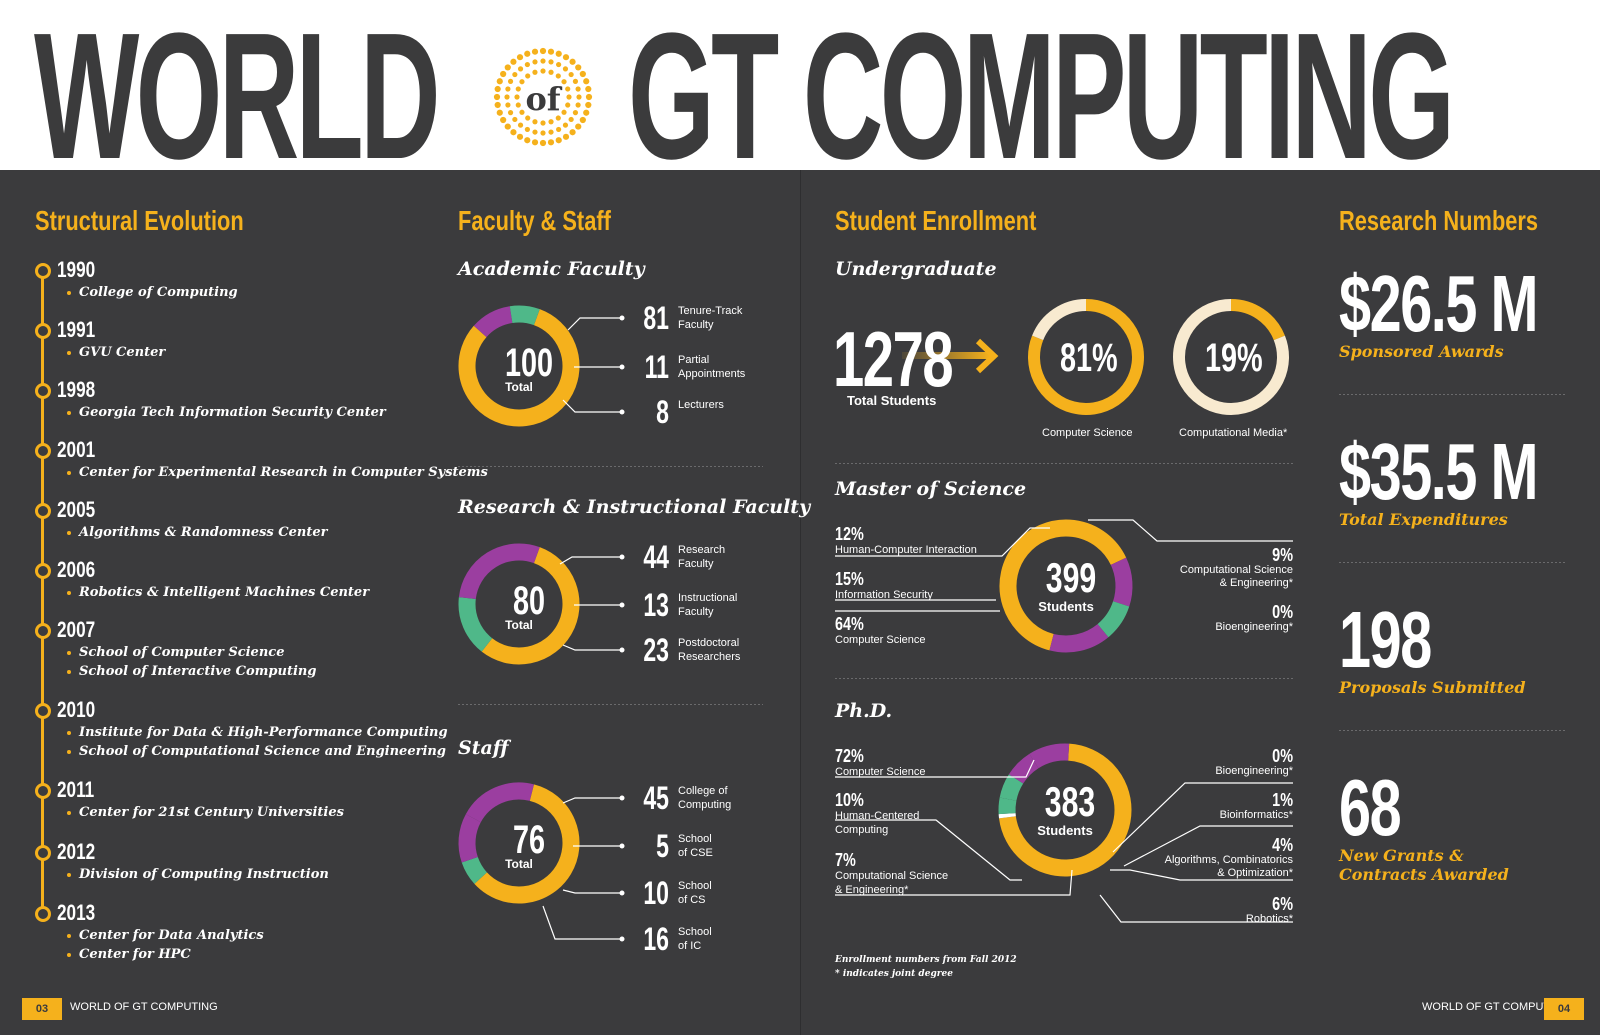 The width and height of the screenshot is (1600, 1035). What do you see at coordinates (800, 602) in the screenshot?
I see `page-spine` at bounding box center [800, 602].